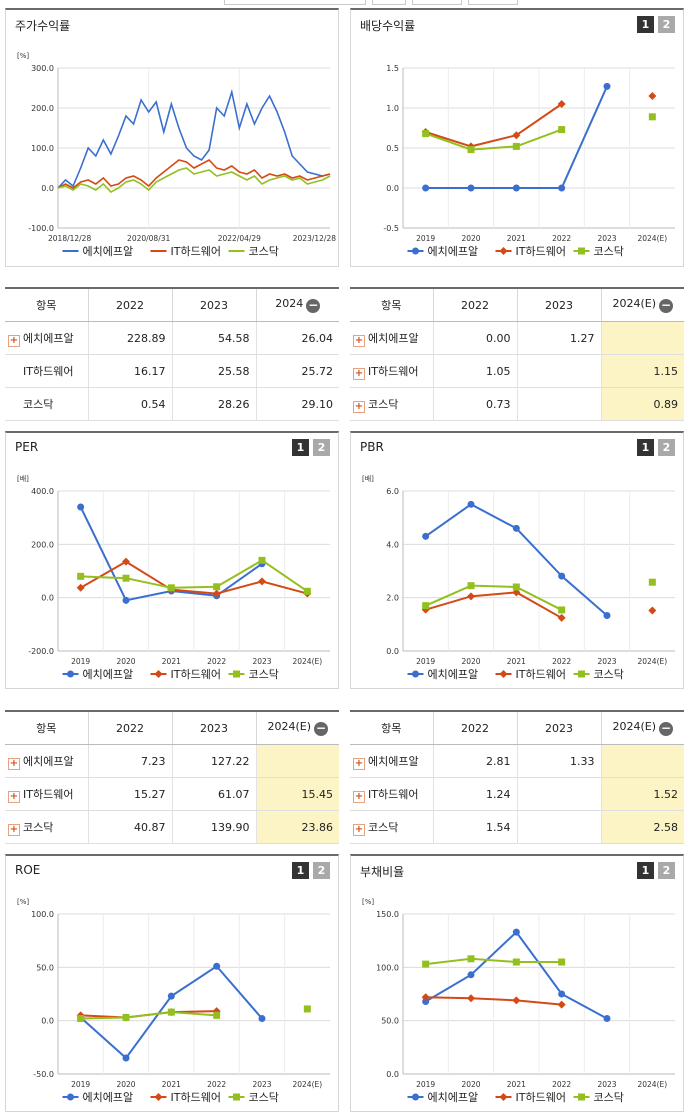 This screenshot has width=691, height=1115. Describe the element at coordinates (609, 251) in the screenshot. I see `legend-label: 코스닥` at that location.